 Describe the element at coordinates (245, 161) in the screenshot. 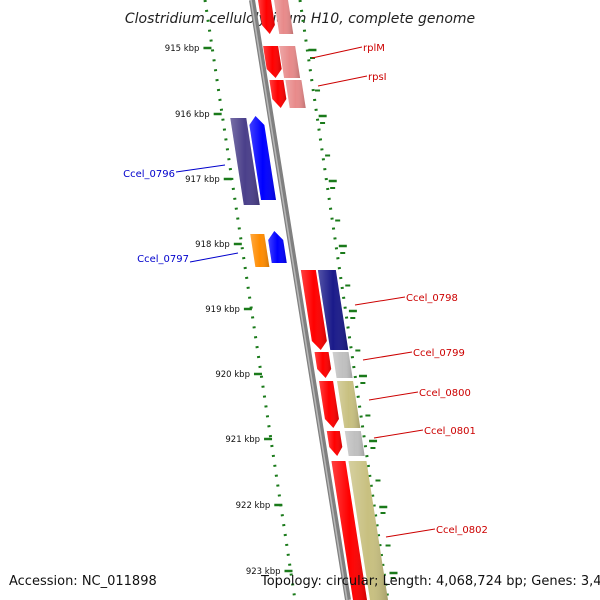

I see `gene-feature-Ccel_0796-purple-shading` at that location.